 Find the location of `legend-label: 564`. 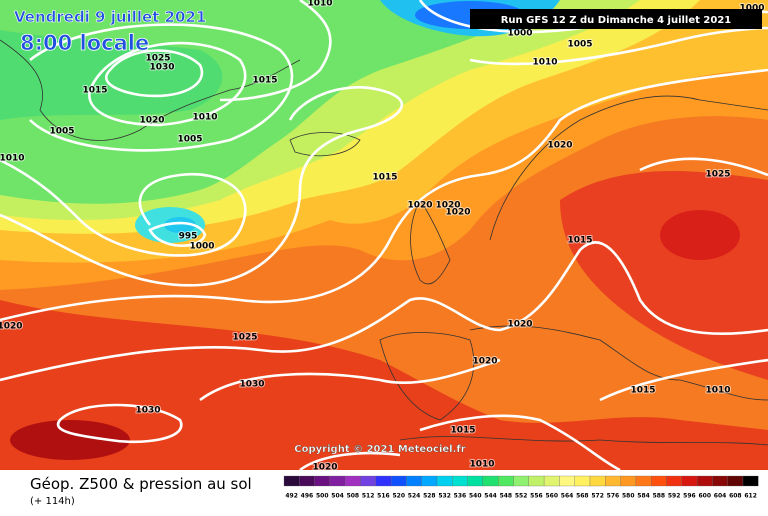

legend-label: 564 is located at coordinates (567, 496).